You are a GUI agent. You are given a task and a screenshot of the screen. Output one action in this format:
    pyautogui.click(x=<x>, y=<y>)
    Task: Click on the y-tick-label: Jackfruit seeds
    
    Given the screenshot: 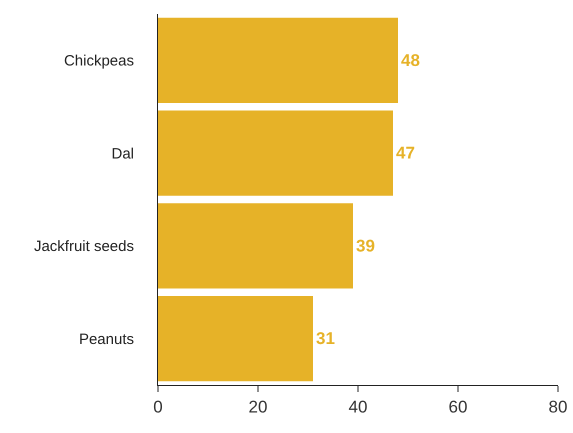 What is the action you would take?
    pyautogui.click(x=84, y=247)
    